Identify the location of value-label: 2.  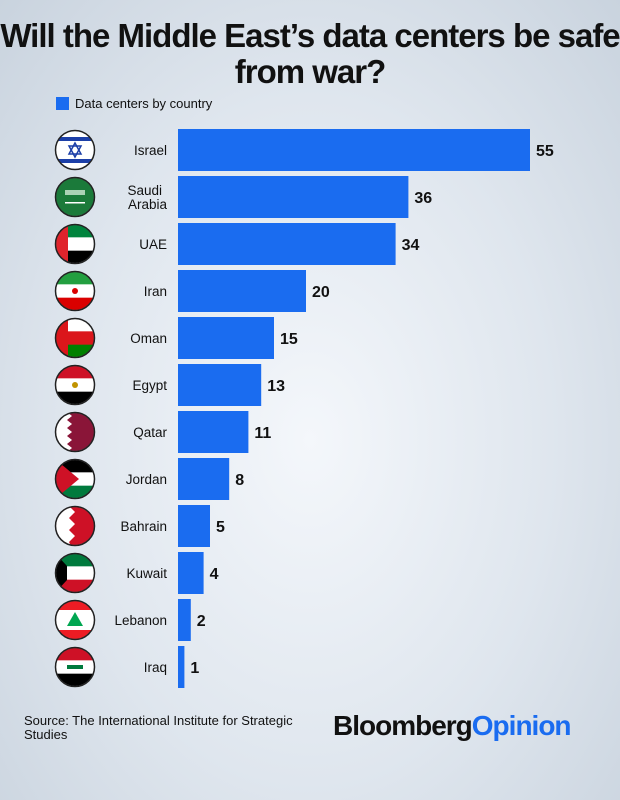
(201, 621).